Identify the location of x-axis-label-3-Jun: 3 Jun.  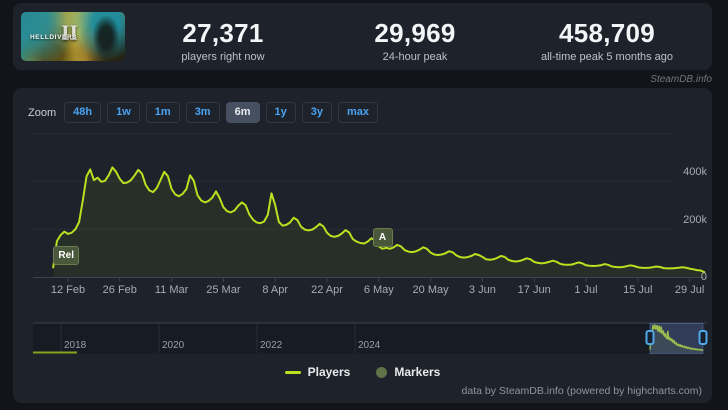
(482, 290).